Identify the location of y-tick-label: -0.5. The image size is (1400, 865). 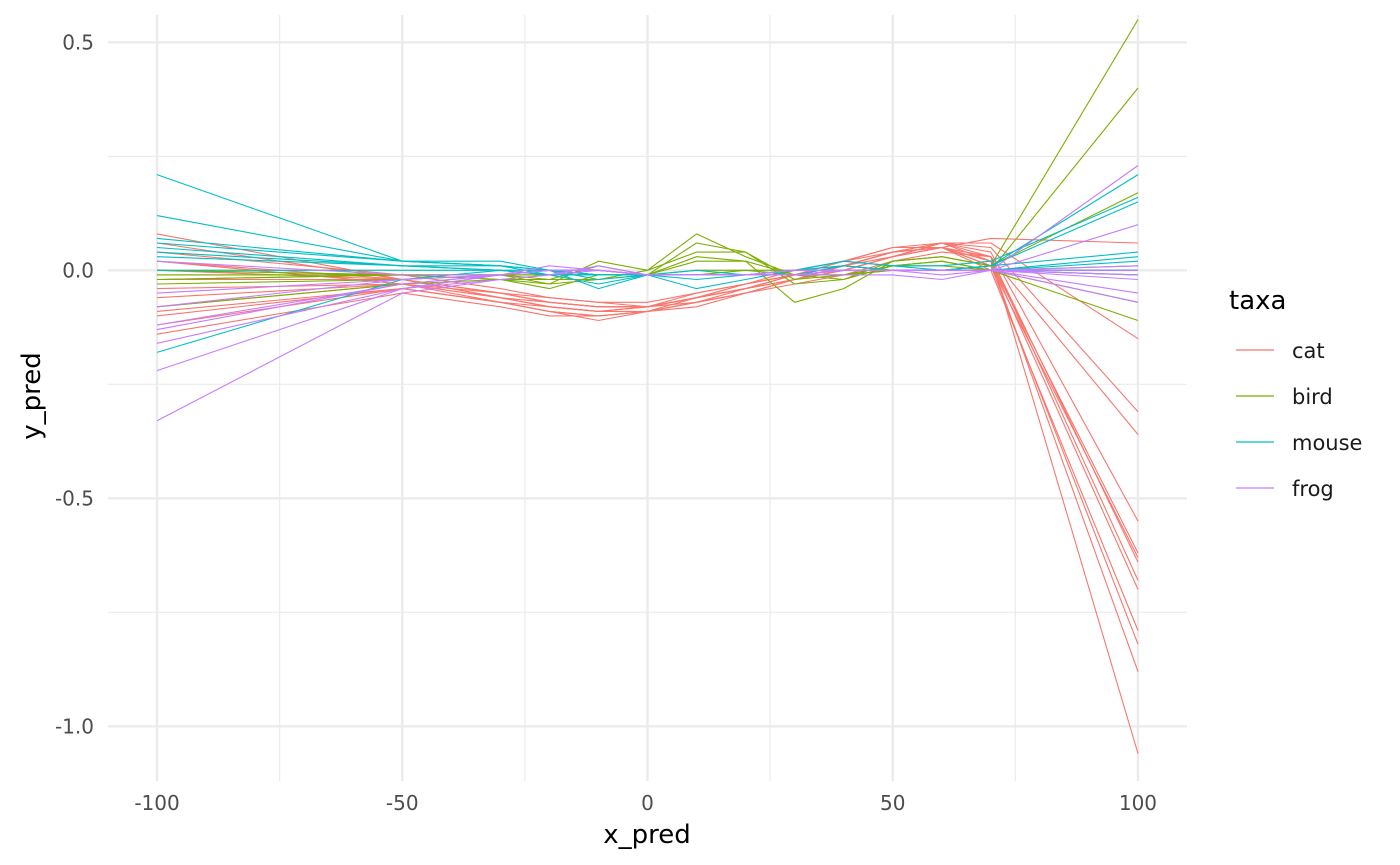
(74, 498).